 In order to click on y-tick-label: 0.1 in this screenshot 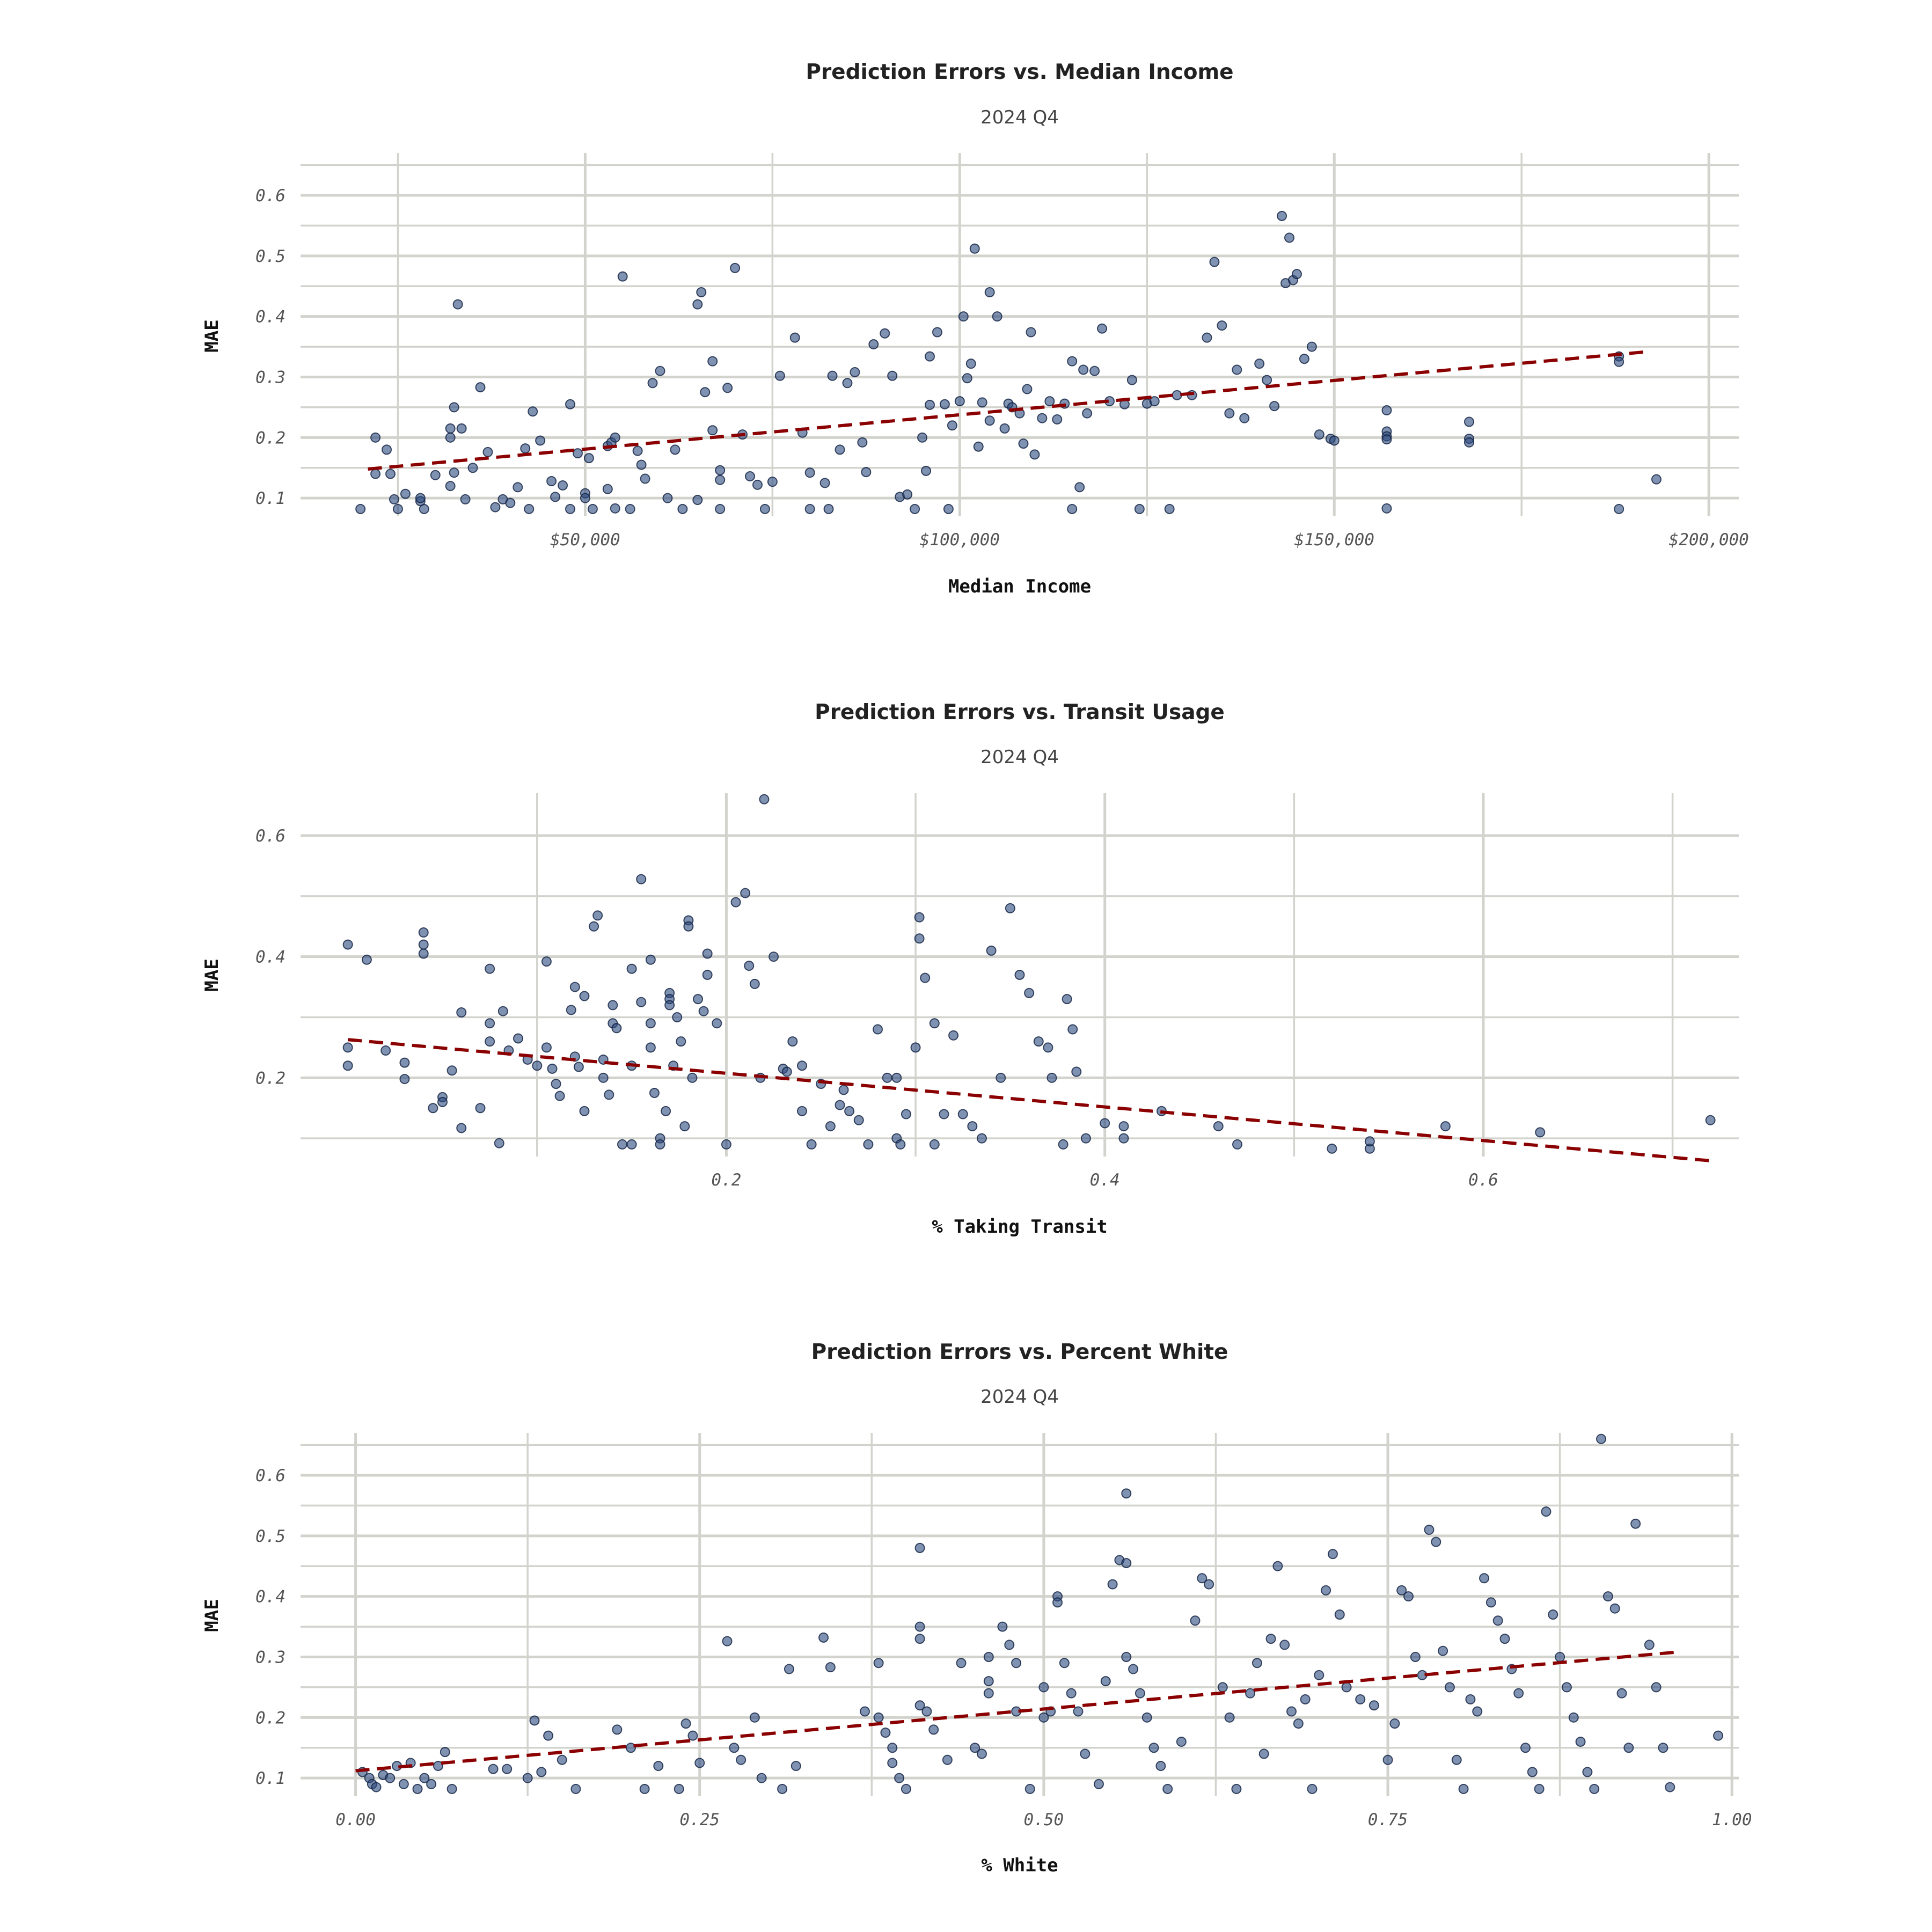, I will do `click(270, 1778)`.